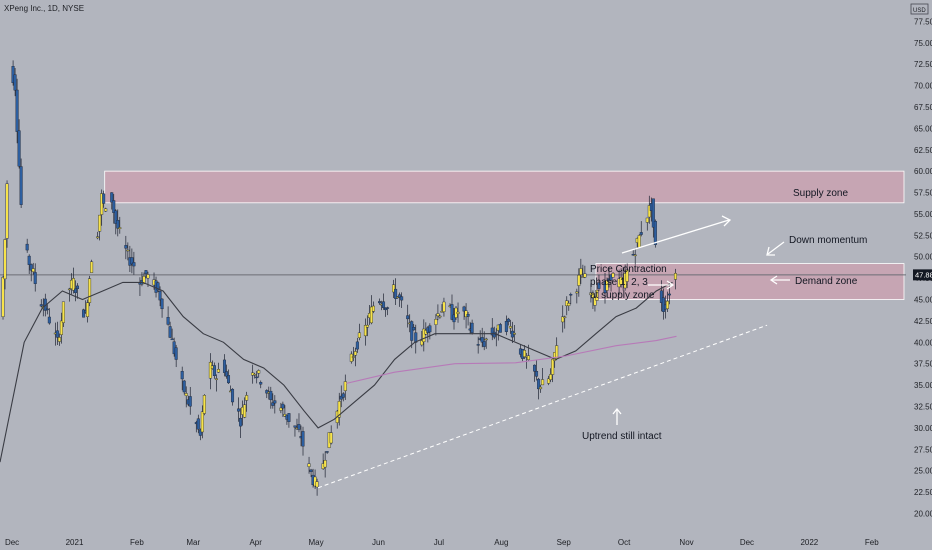 This screenshot has width=932, height=550. Describe the element at coordinates (747, 542) in the screenshot. I see `x-tick-label: Dec` at that location.